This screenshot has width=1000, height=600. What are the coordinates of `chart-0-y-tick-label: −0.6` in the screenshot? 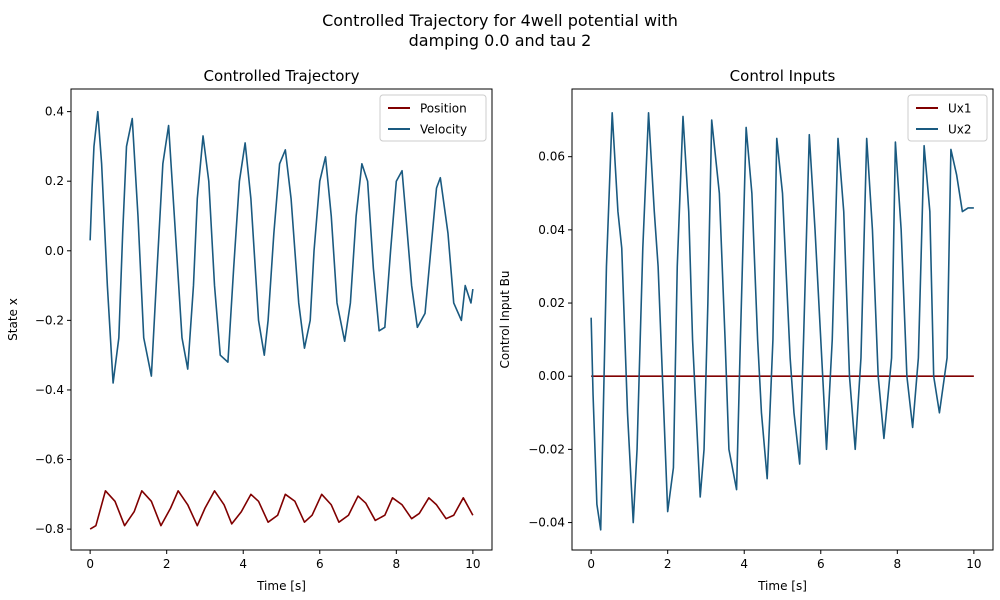 It's located at (49, 460).